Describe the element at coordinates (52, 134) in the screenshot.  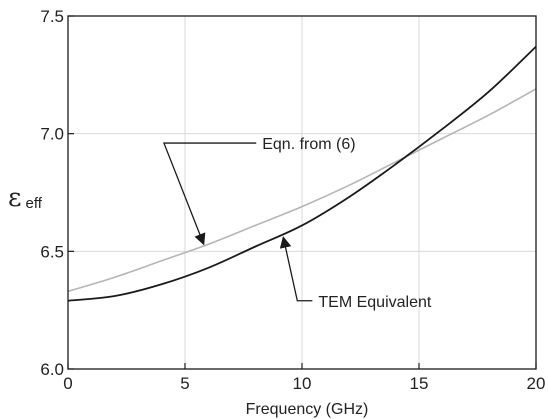
I see `y-tick-label: 7.0` at that location.